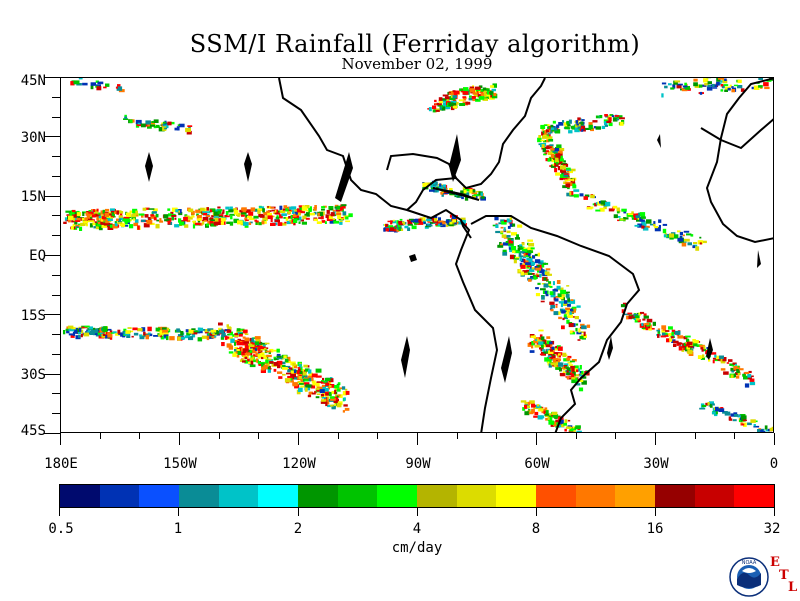 The width and height of the screenshot is (800, 601). What do you see at coordinates (28, 316) in the screenshot?
I see `lat-label-15s: 15S` at bounding box center [28, 316].